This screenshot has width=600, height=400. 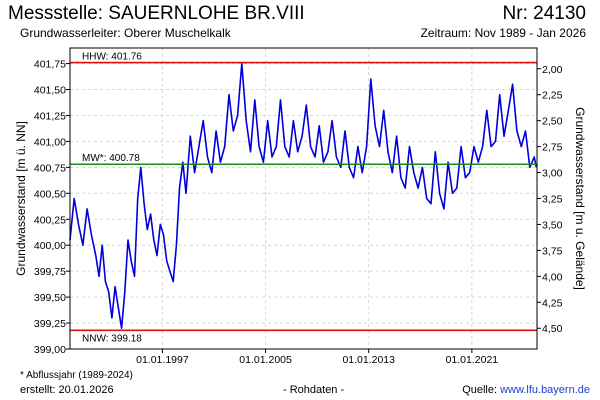 What do you see at coordinates (552, 96) in the screenshot?
I see `y2-tick-label: 2,25` at bounding box center [552, 96].